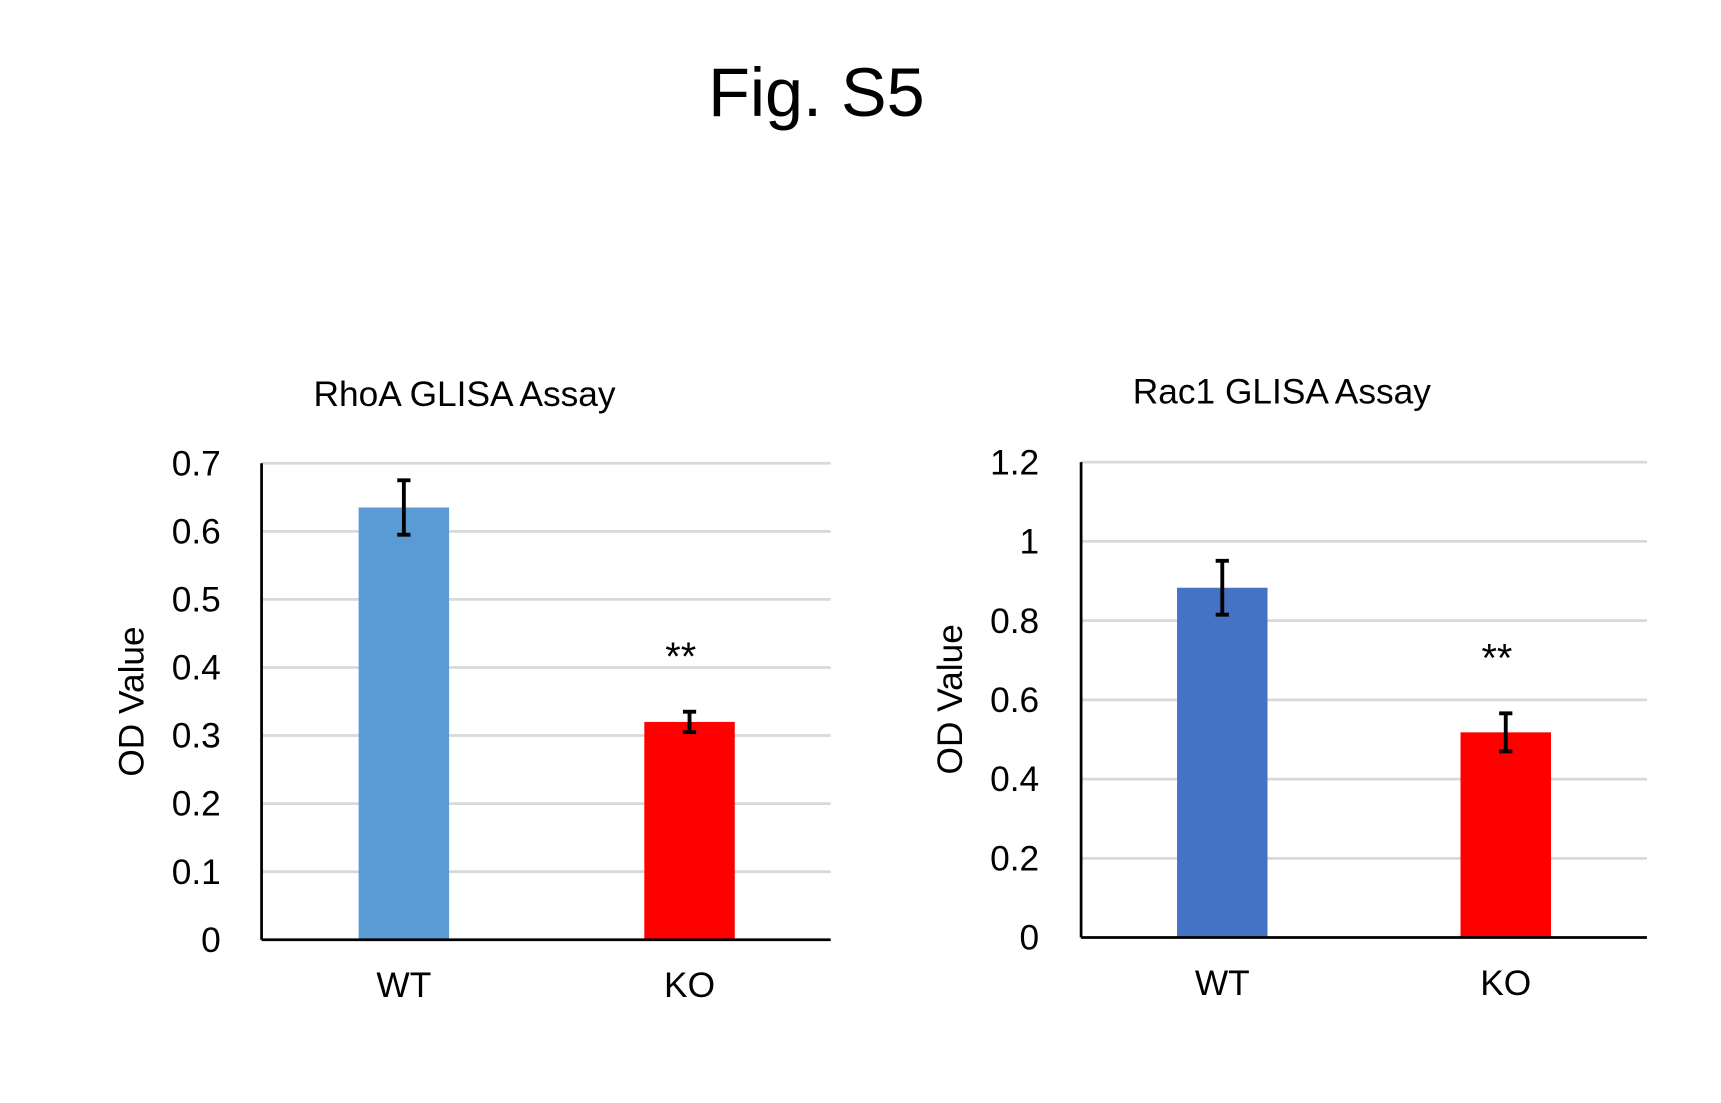 The image size is (1721, 1103). What do you see at coordinates (1282, 392) in the screenshot?
I see `chart-title: Rac1 GLISA Assay` at bounding box center [1282, 392].